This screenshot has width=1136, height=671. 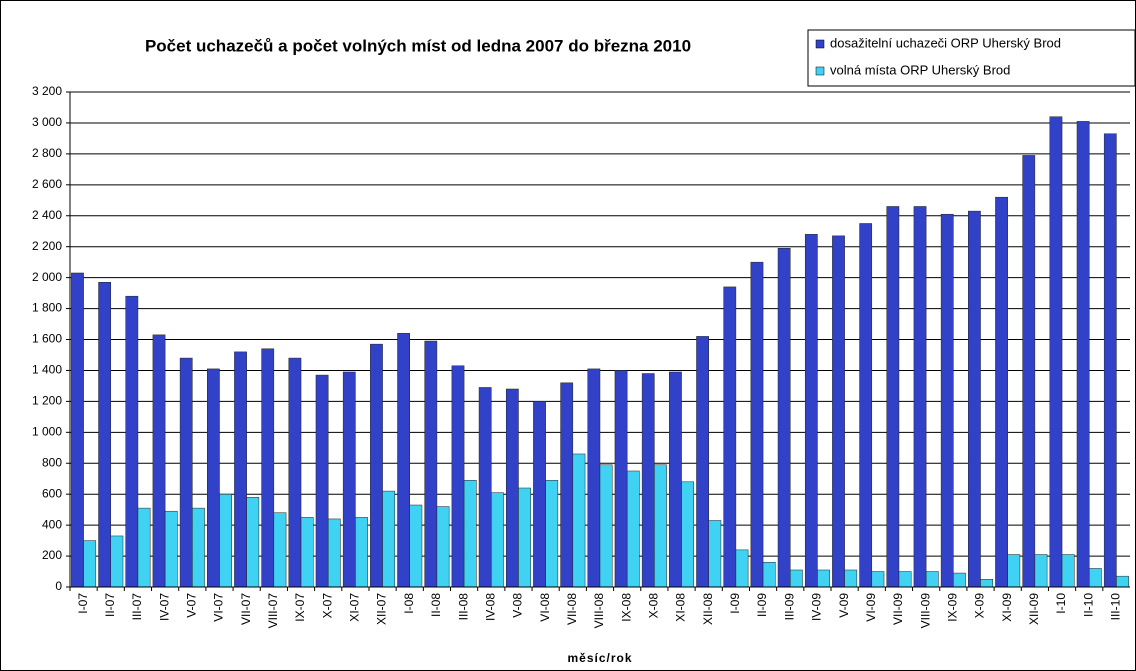 What do you see at coordinates (920, 69) in the screenshot?
I see `legend-label: volná místa ORP Uherský Brod` at bounding box center [920, 69].